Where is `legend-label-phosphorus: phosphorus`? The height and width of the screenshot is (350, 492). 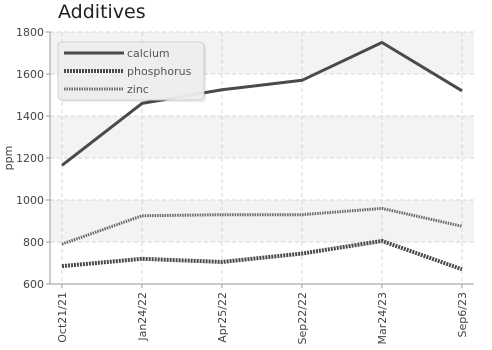 legend-label-phosphorus: phosphorus is located at coordinates (159, 71).